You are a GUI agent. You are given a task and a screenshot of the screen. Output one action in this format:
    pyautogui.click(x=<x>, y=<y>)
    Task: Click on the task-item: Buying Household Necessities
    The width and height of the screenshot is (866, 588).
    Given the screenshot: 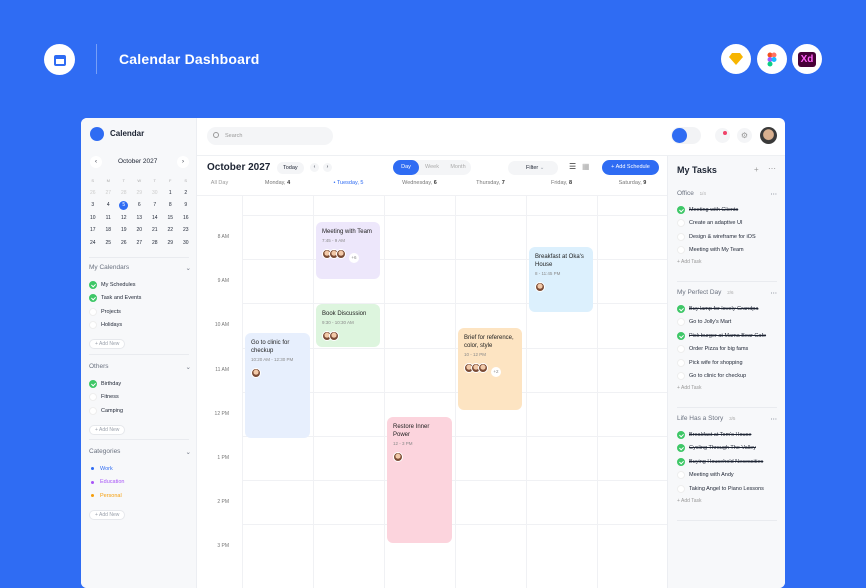 What is the action you would take?
    pyautogui.click(x=727, y=462)
    